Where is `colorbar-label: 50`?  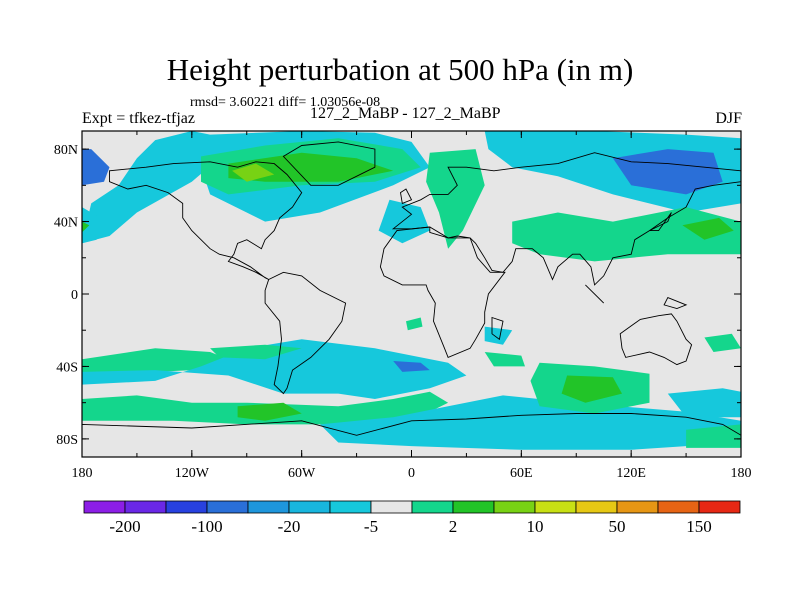 colorbar-label: 50 is located at coordinates (617, 526).